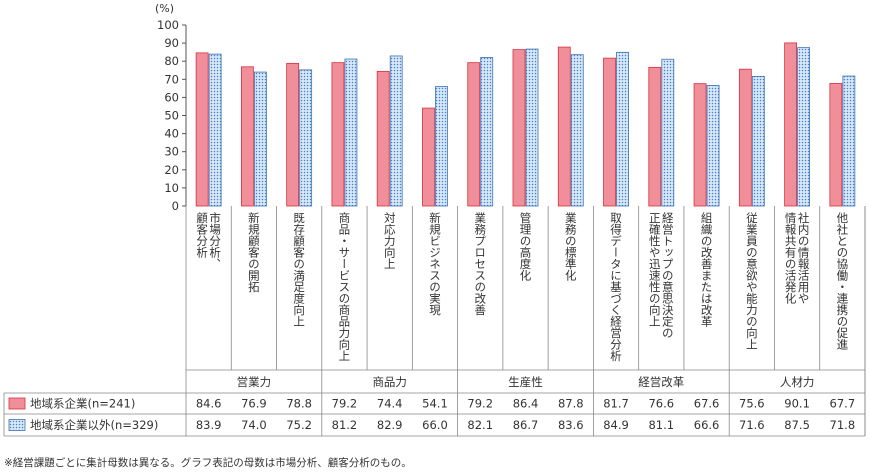  Describe the element at coordinates (526, 246) in the screenshot. I see `category-label: 管理の高度化` at that location.